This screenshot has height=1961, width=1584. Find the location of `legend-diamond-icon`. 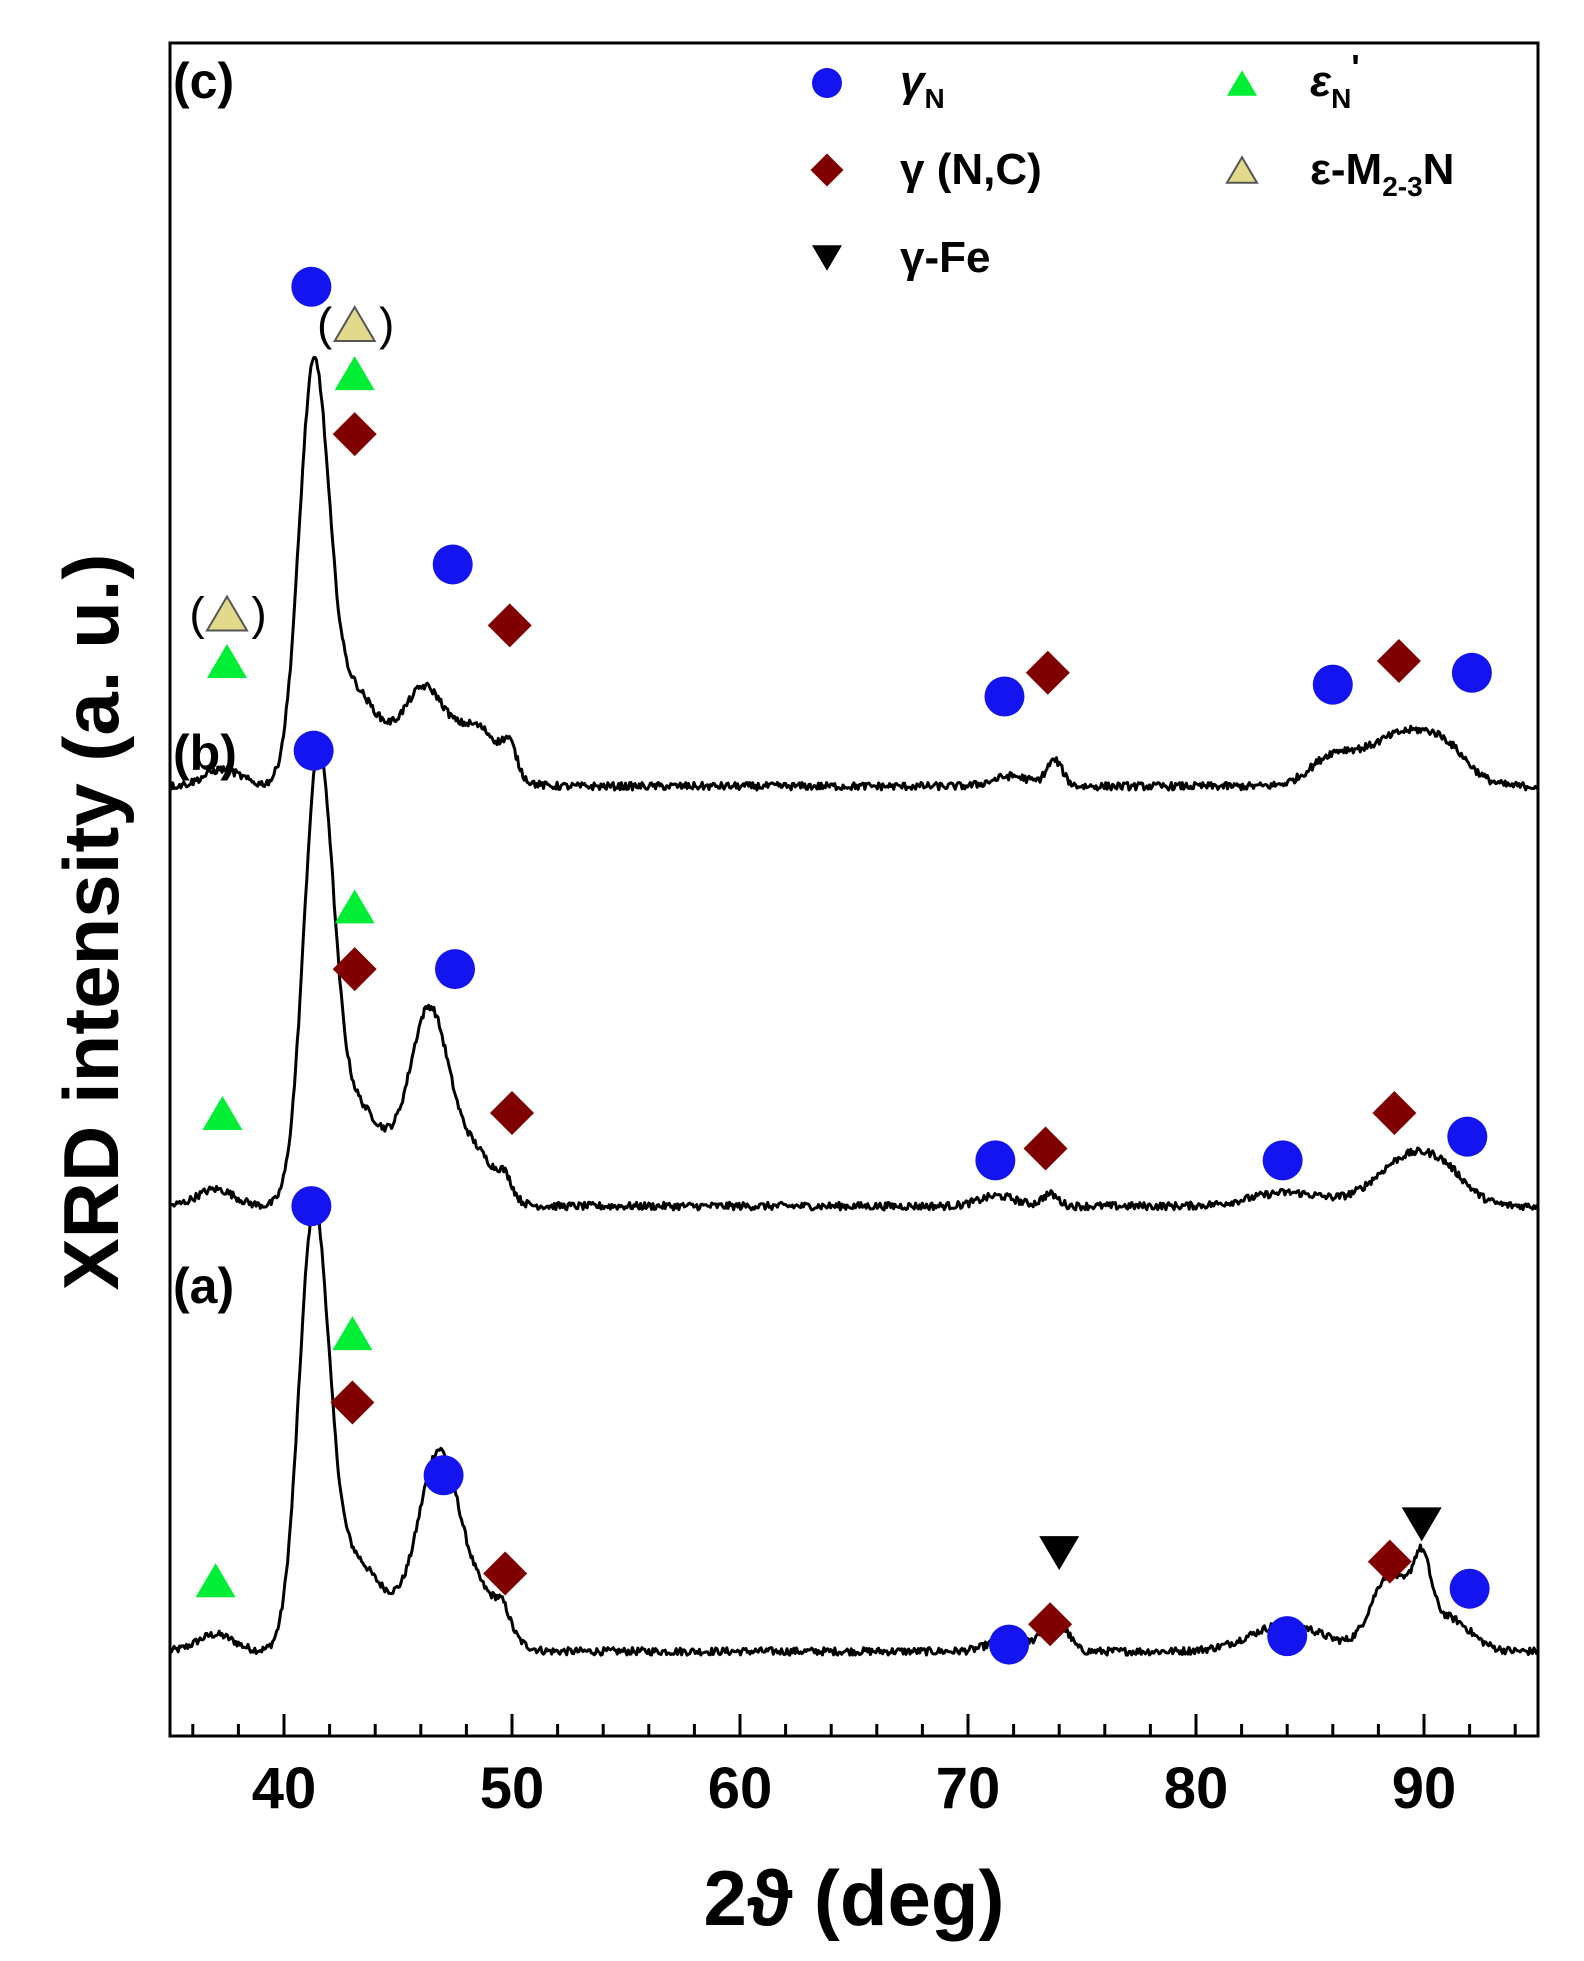

legend-diamond-icon is located at coordinates (827, 170).